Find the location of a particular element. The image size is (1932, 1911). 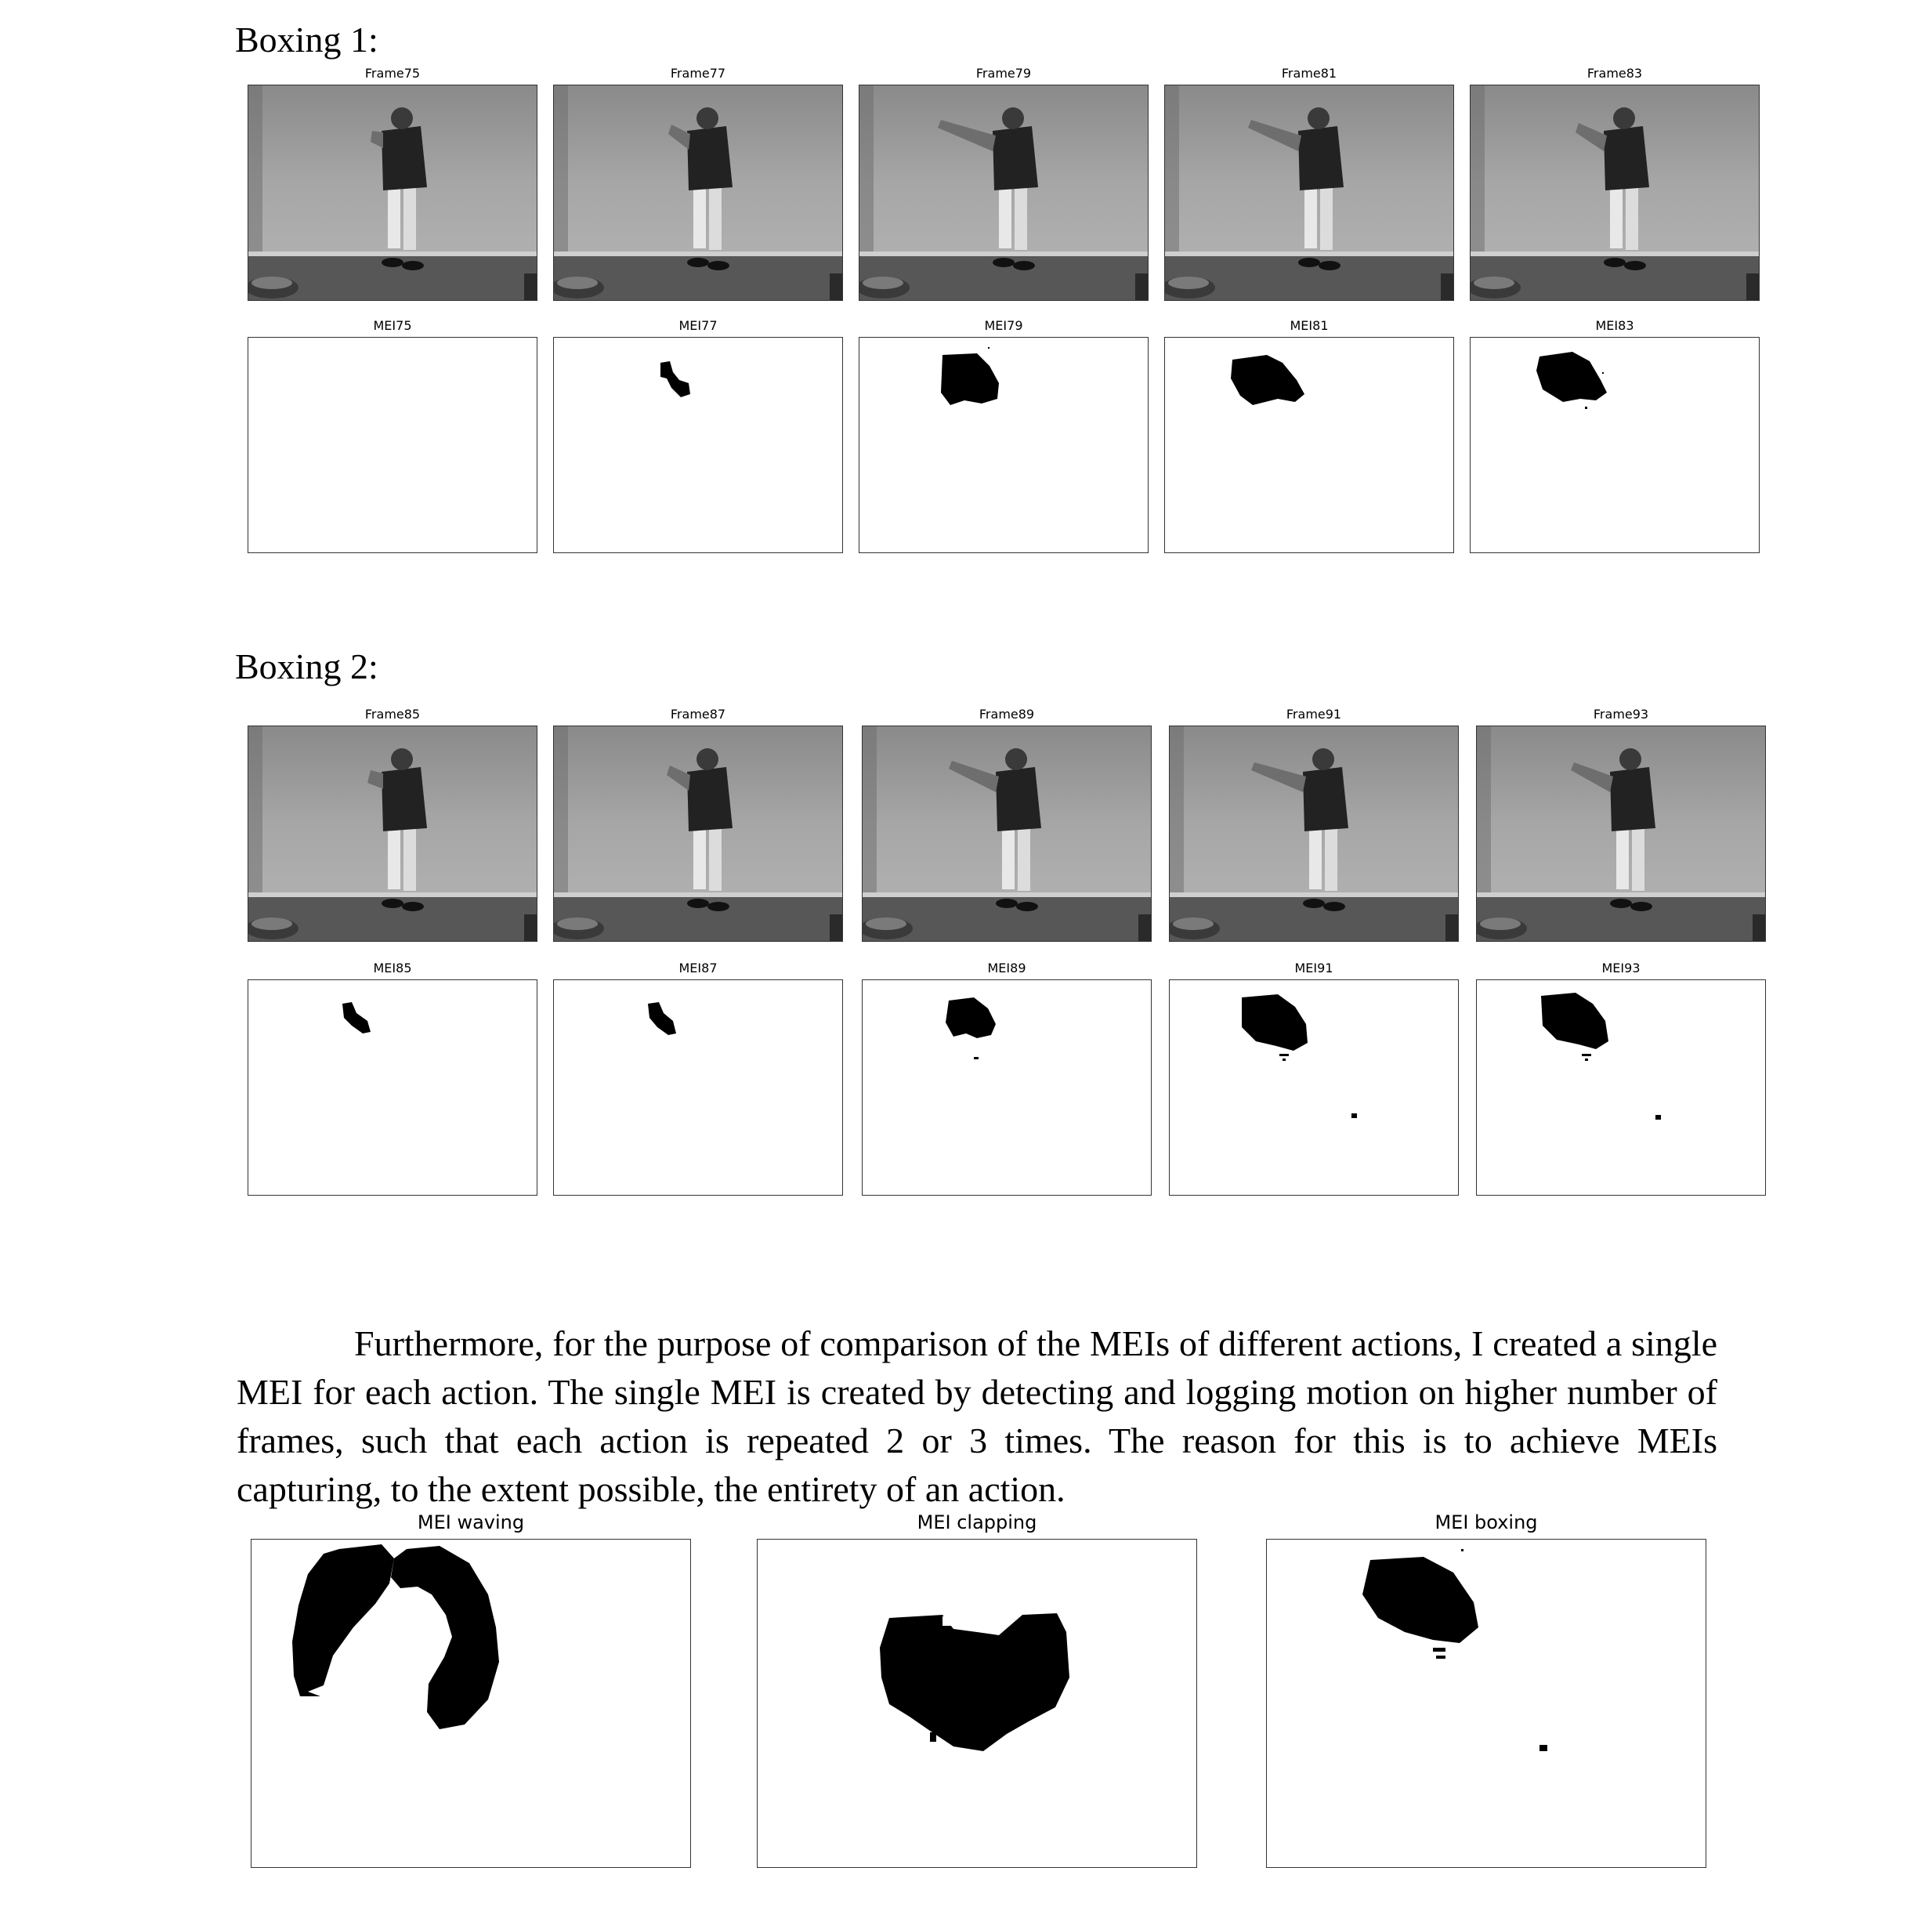

boxing-1-frames-row: Frame75 Frame77 Frame79 Frame81 Frame83 is located at coordinates (1015, 199).